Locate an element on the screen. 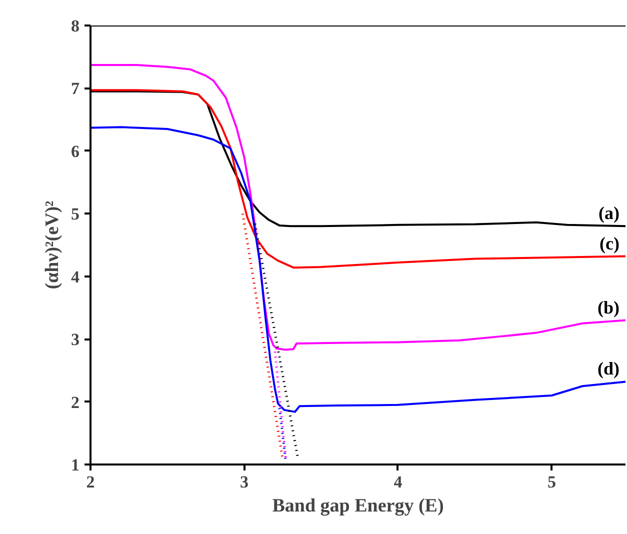  series-label: (c) is located at coordinates (610, 243).